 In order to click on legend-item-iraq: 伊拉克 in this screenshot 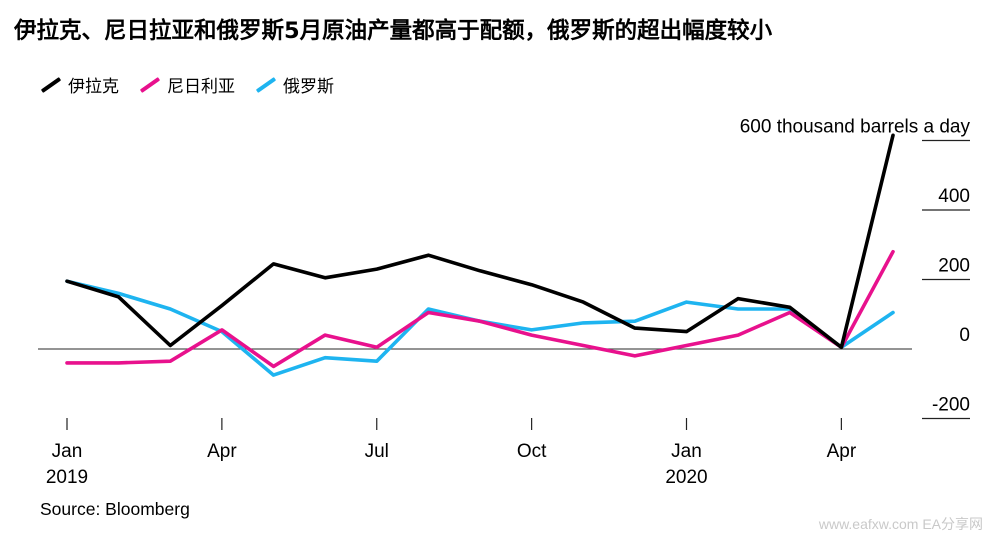, I will do `click(79, 84)`.